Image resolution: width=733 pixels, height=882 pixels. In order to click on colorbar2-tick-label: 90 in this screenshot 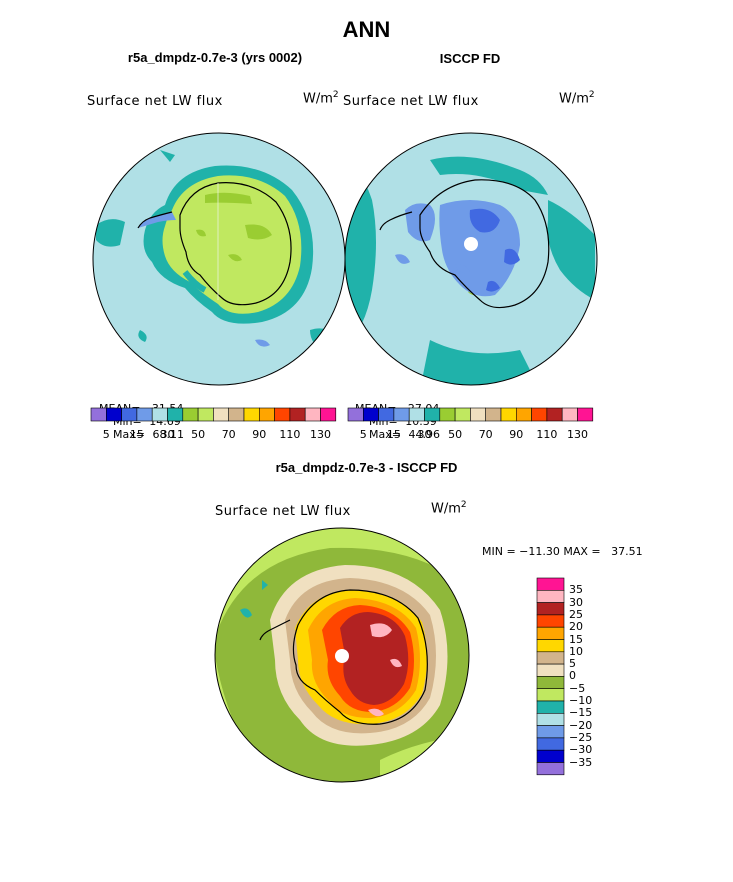, I will do `click(516, 434)`.